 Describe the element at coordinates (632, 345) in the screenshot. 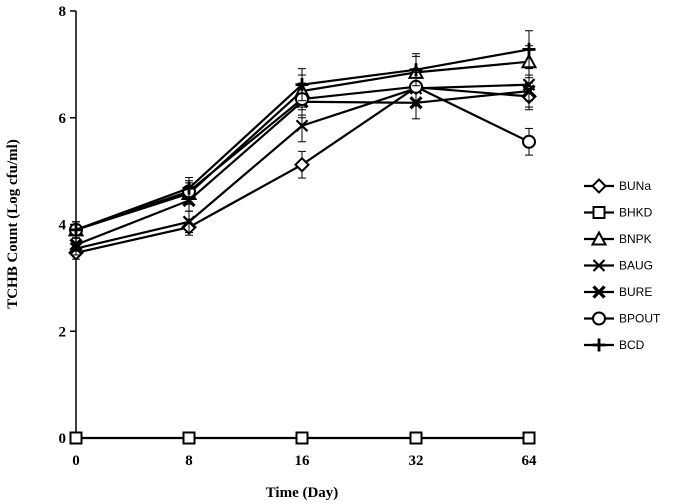

I see `legend-label: BCD` at that location.